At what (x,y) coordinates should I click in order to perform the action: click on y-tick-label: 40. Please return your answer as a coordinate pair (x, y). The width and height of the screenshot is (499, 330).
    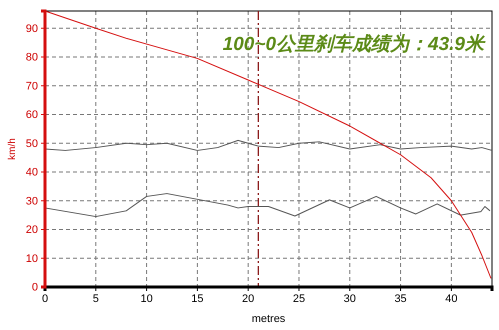
    Looking at the image, I should click on (32, 172).